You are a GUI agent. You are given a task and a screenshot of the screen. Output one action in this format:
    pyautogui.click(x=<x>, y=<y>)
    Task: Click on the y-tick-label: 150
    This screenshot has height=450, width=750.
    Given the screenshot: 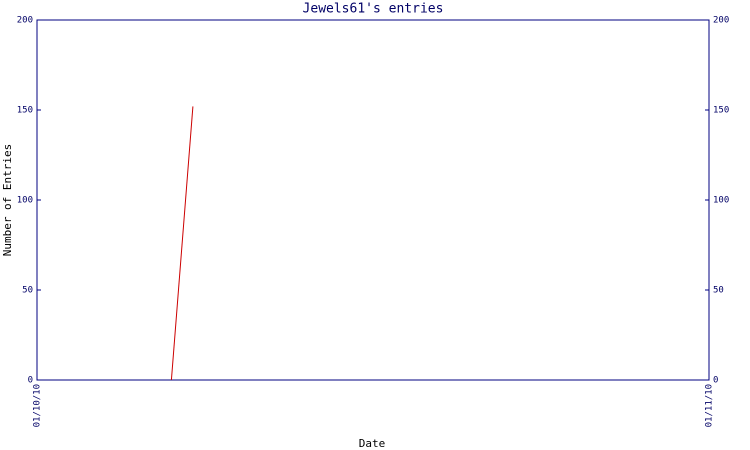 What is the action you would take?
    pyautogui.click(x=25, y=111)
    